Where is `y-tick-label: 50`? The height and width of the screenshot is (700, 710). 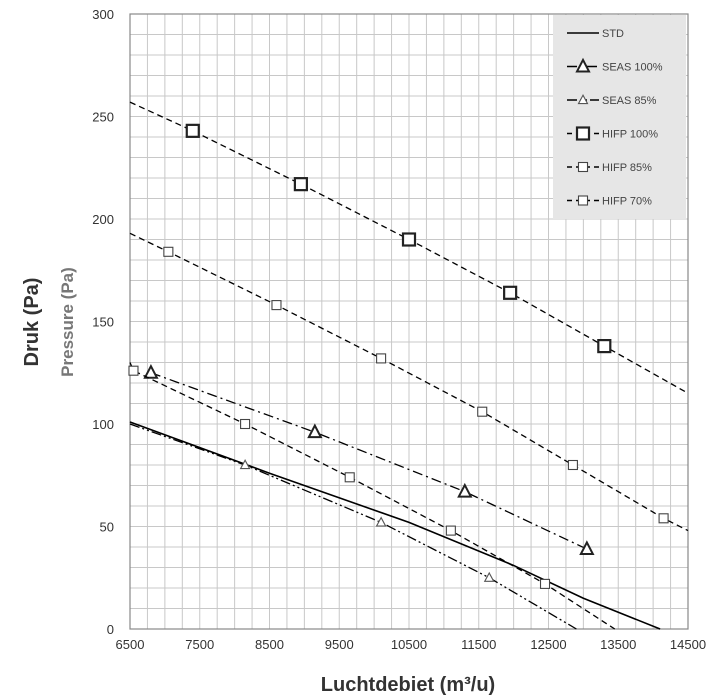
y-tick-label: 50 is located at coordinates (107, 527).